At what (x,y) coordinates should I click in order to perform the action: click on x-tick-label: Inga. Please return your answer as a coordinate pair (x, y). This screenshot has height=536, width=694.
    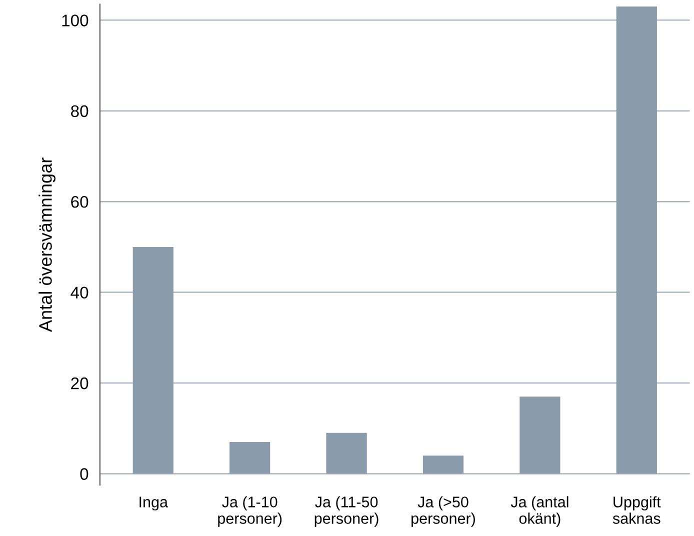
    Looking at the image, I should click on (154, 503).